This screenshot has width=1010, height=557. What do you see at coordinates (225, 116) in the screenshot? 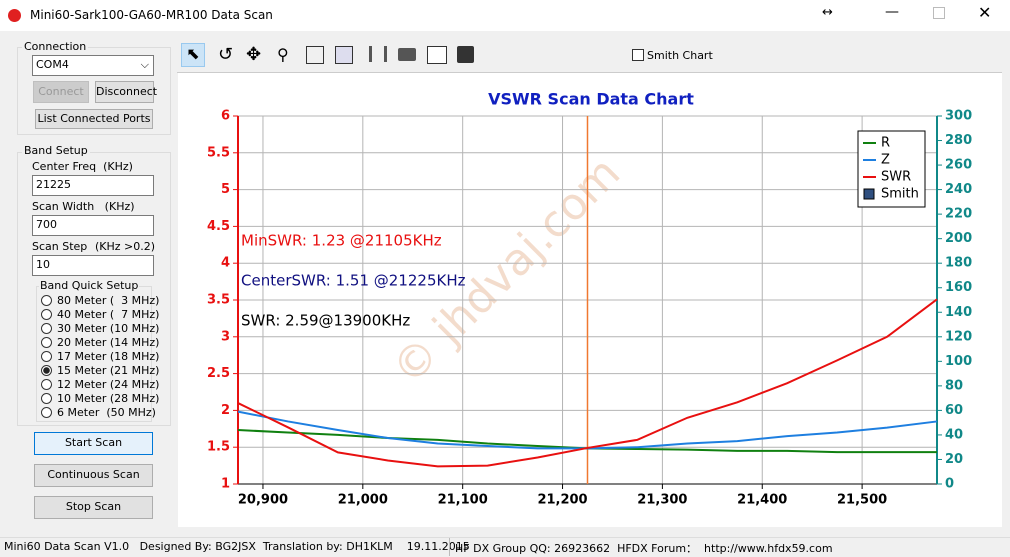
I see `y-tick-label: 6` at bounding box center [225, 116].